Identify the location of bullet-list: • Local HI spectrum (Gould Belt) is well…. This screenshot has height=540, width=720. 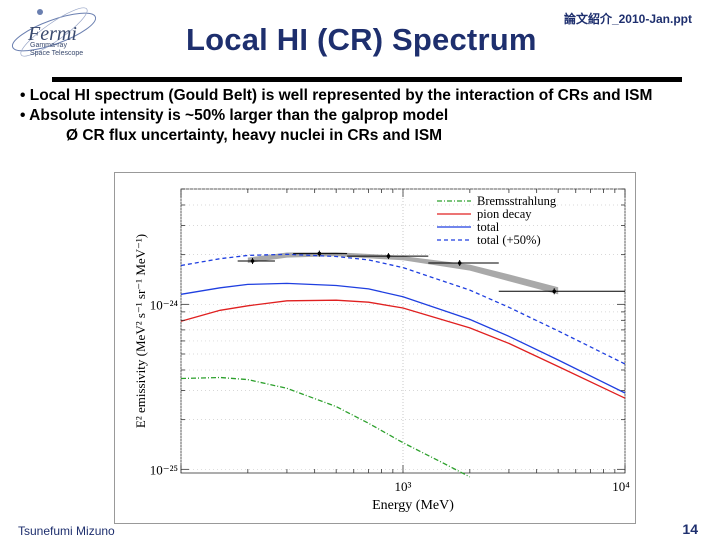
(360, 116).